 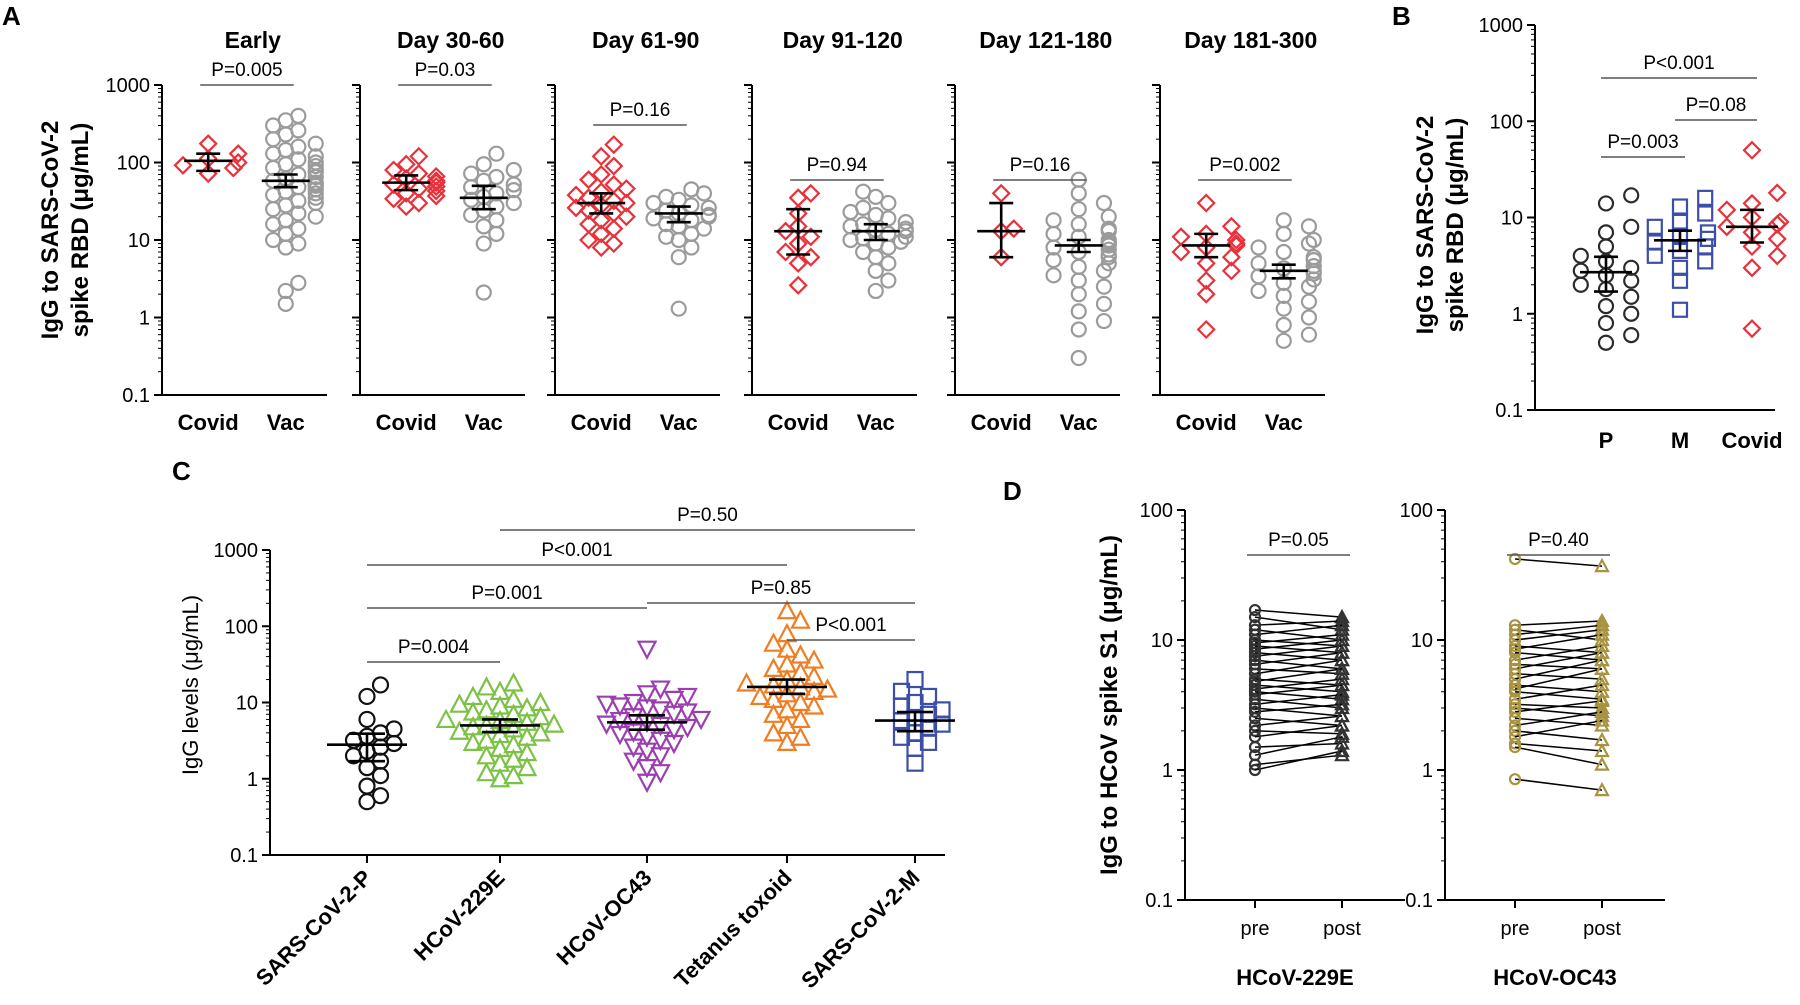 I want to click on panel-label-d: D, so click(x=1012, y=491).